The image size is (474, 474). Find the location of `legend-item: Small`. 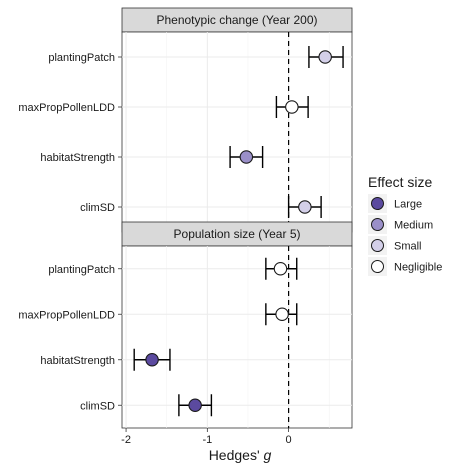

legend-item: Small is located at coordinates (395, 245).